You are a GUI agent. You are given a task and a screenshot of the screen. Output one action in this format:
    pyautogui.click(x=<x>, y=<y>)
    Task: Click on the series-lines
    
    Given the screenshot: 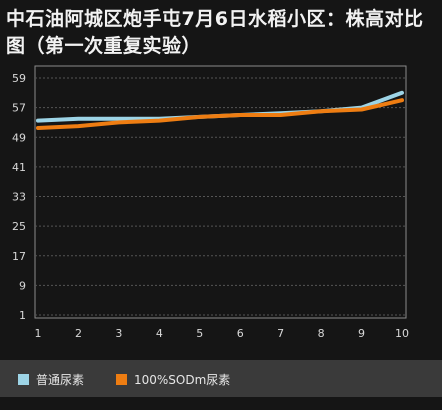 What is the action you would take?
    pyautogui.click(x=220, y=110)
    